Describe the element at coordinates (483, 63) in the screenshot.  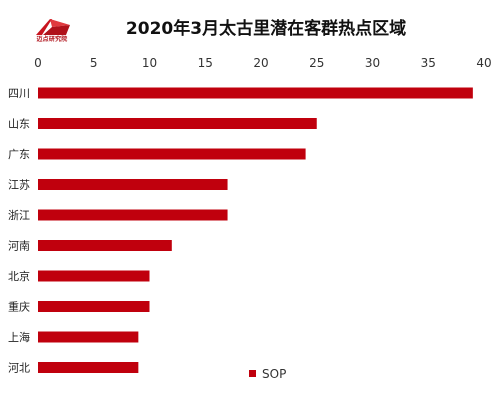
I see `x-tick-label: 40` at that location.